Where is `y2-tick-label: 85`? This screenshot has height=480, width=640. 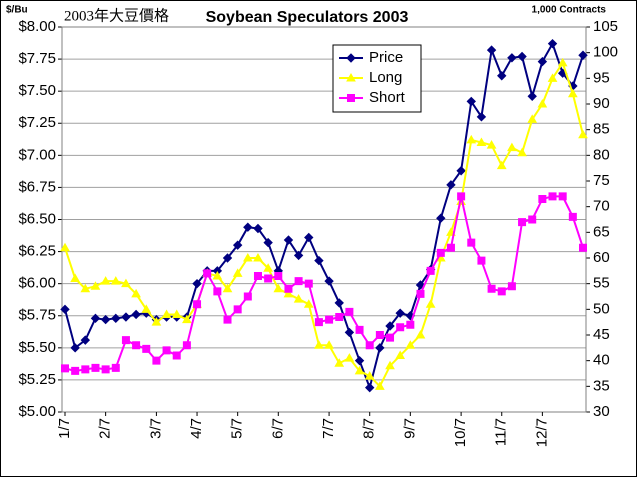 y2-tick-label: 85 is located at coordinates (601, 129).